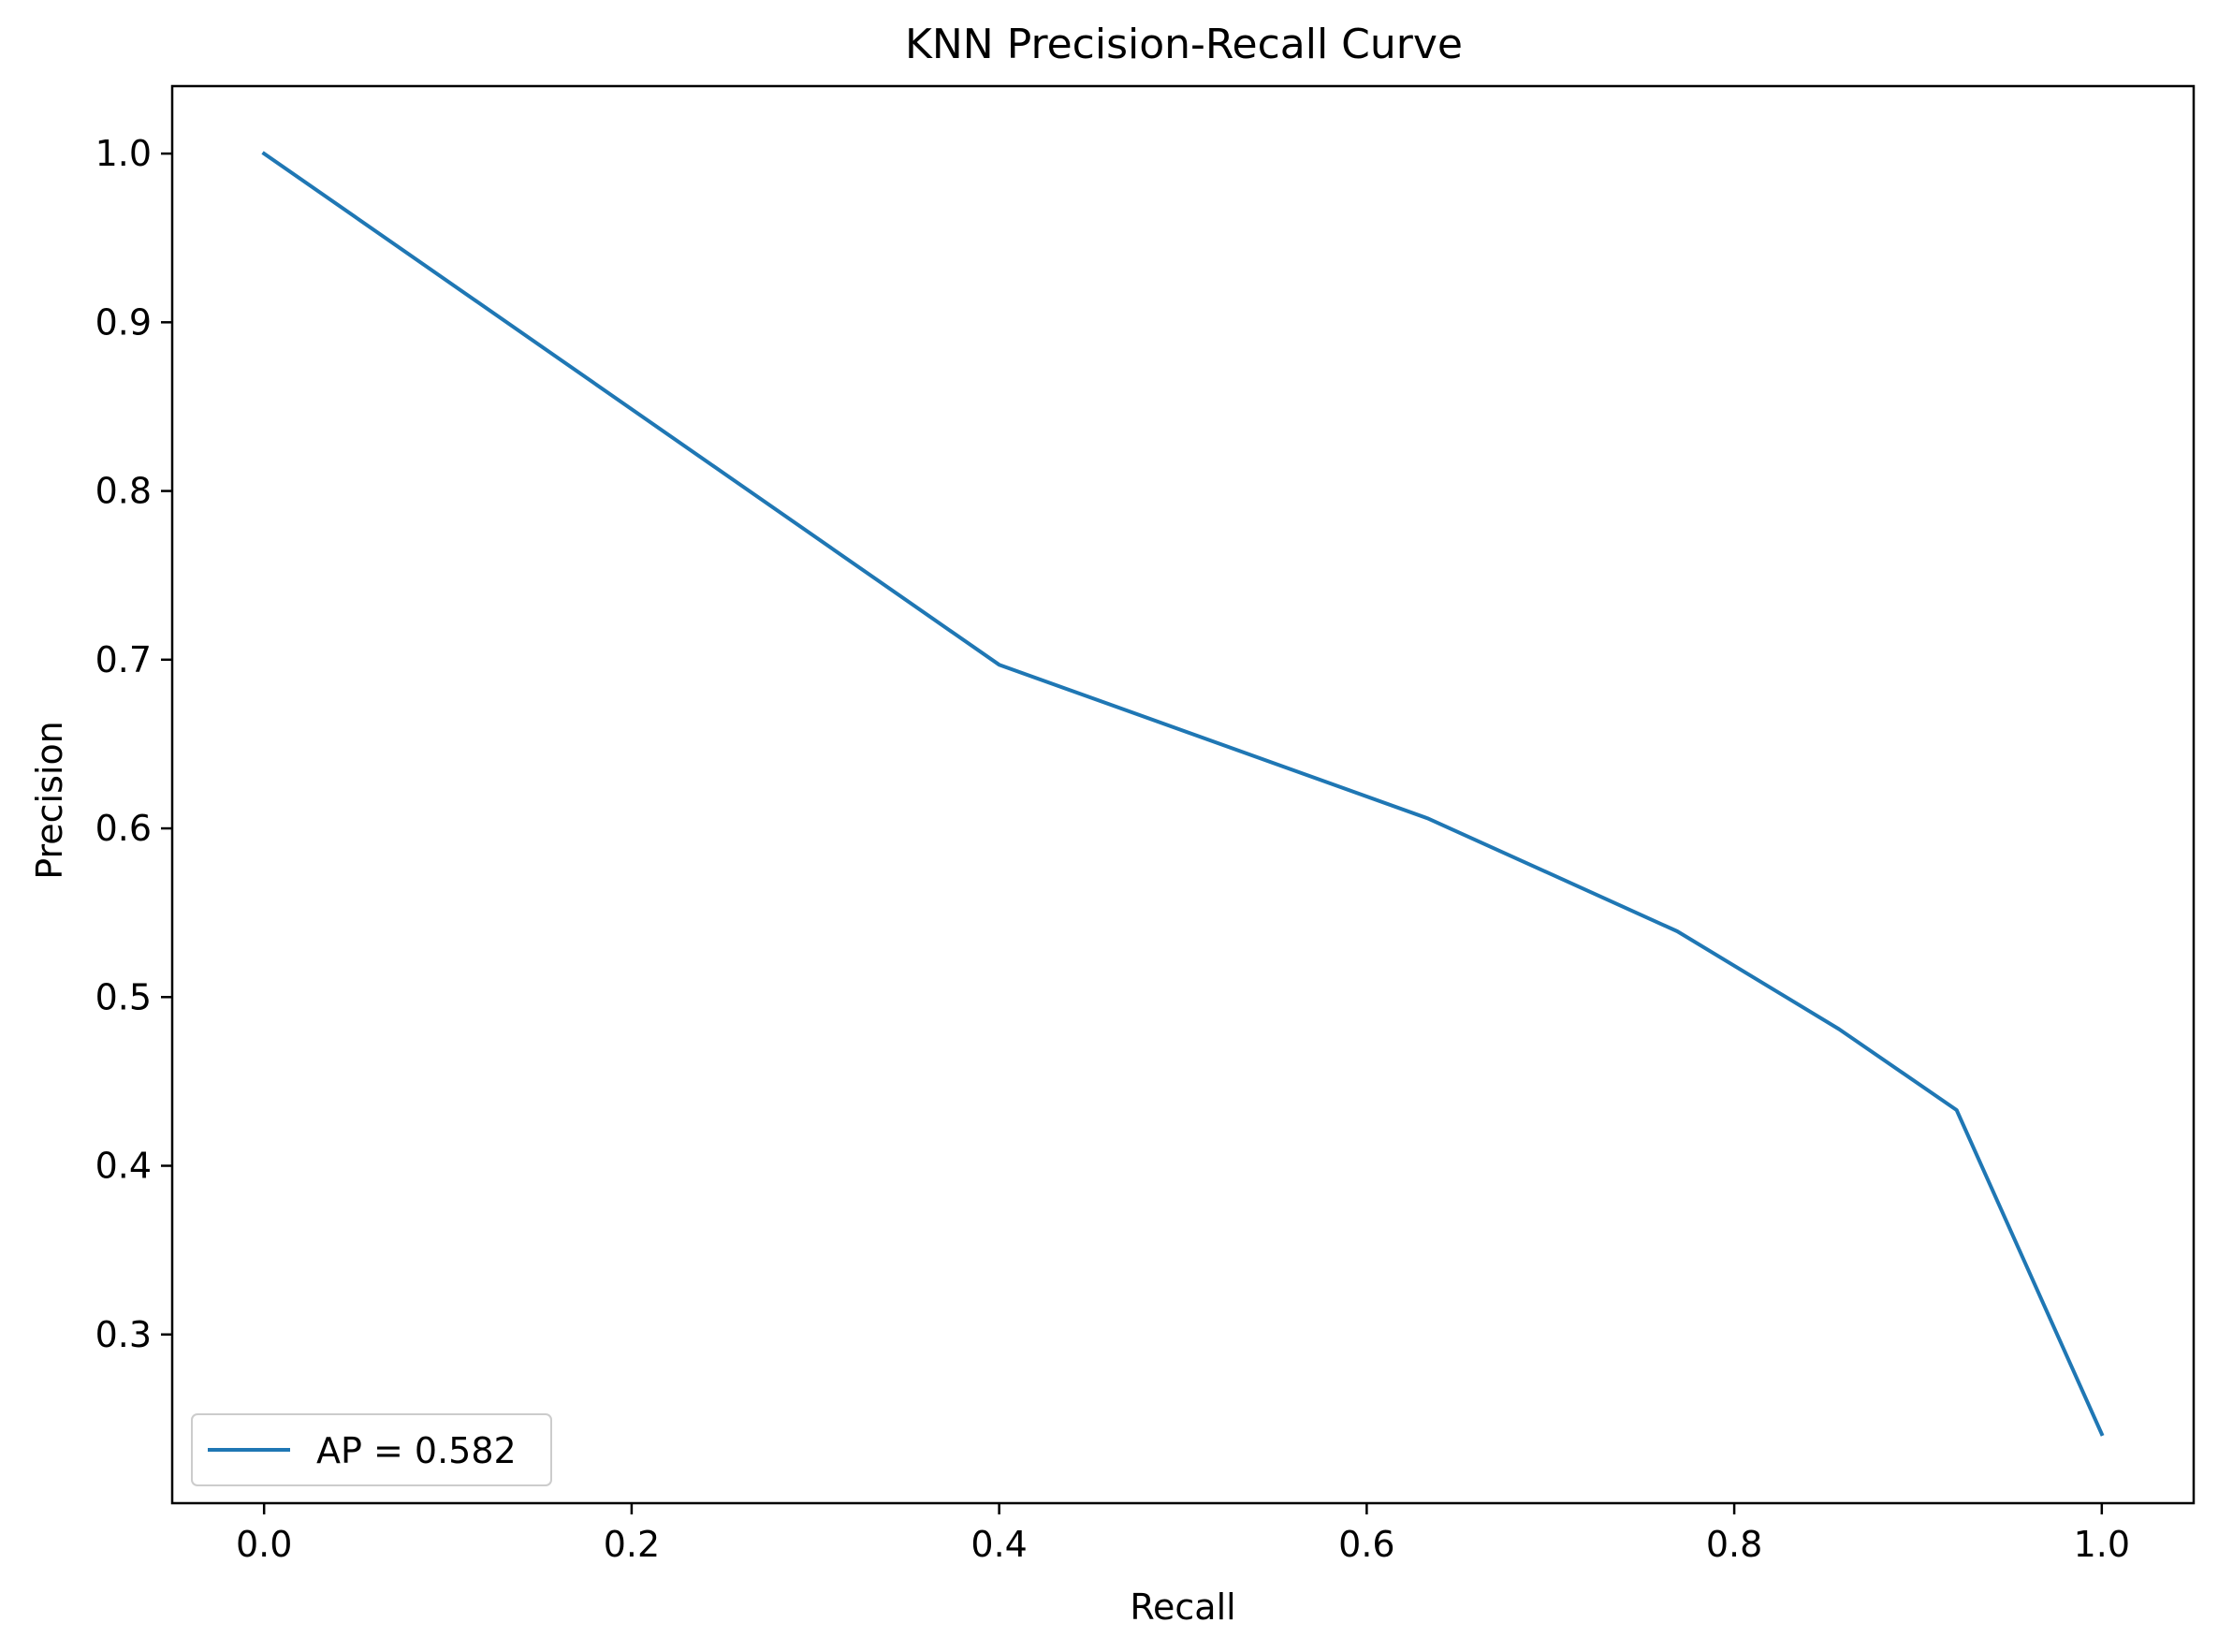 This screenshot has height=1652, width=2218. What do you see at coordinates (417, 1450) in the screenshot?
I see `legend-label: AP = 0.582` at bounding box center [417, 1450].